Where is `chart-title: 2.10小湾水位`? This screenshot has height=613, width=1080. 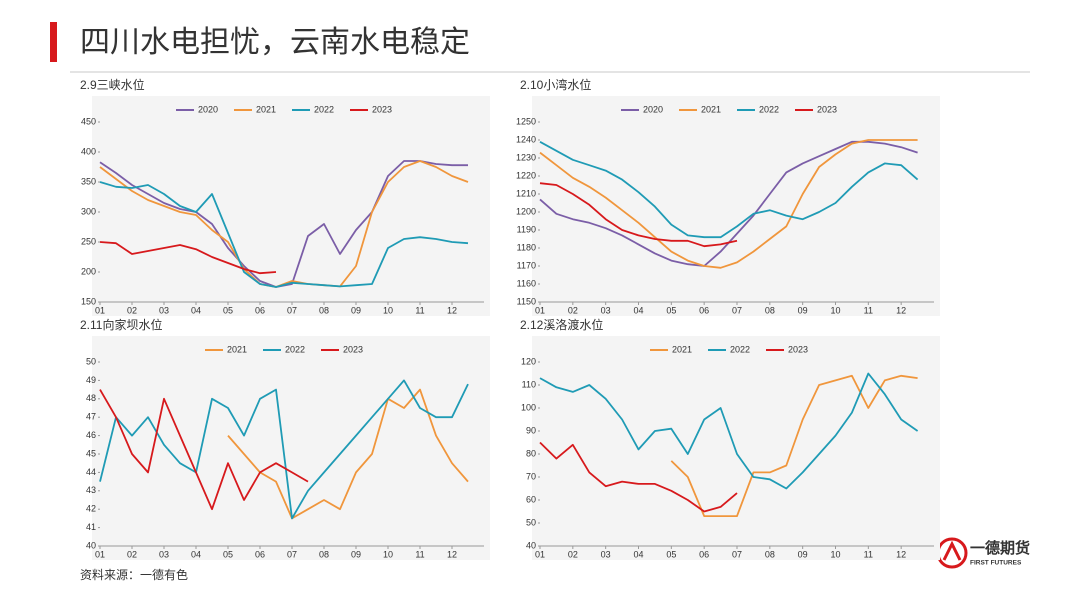 chart-title: 2.10小湾水位 is located at coordinates (555, 84).